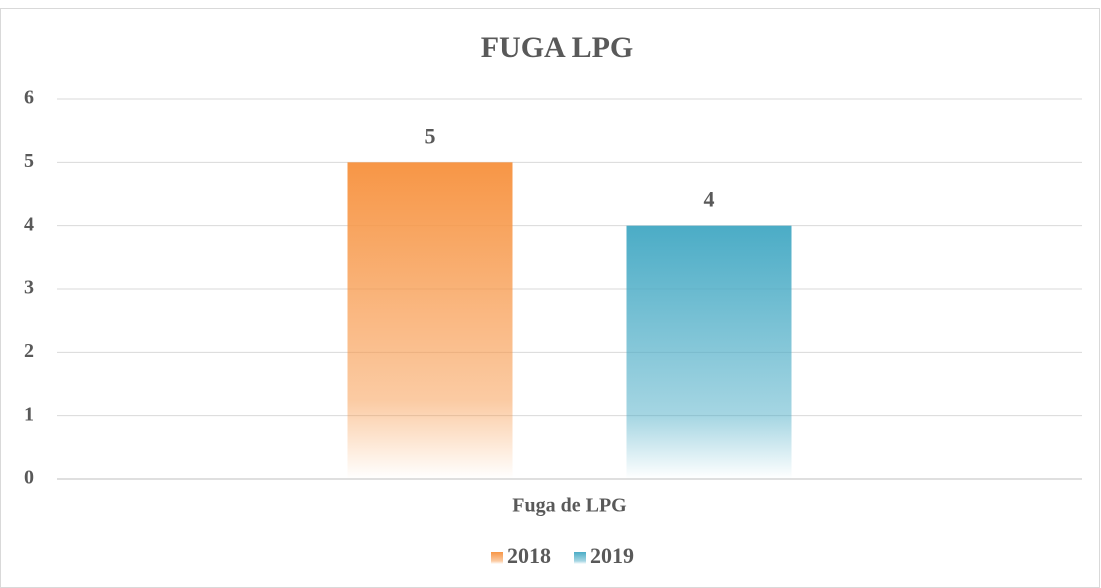 The width and height of the screenshot is (1101, 588). I want to click on y-tick-label: 4, so click(29, 224).